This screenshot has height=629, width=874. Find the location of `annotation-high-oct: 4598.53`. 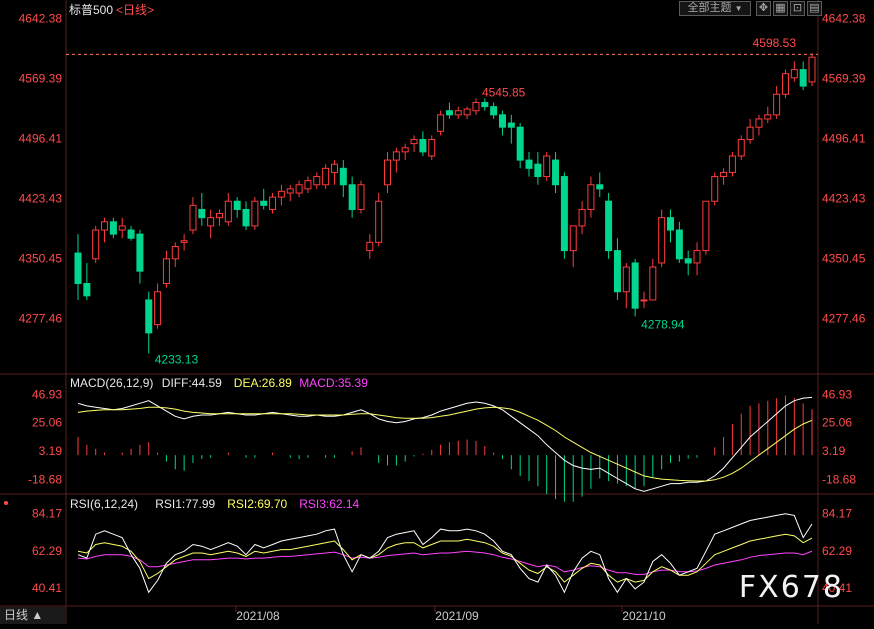

annotation-high-oct: 4598.53 is located at coordinates (775, 43).